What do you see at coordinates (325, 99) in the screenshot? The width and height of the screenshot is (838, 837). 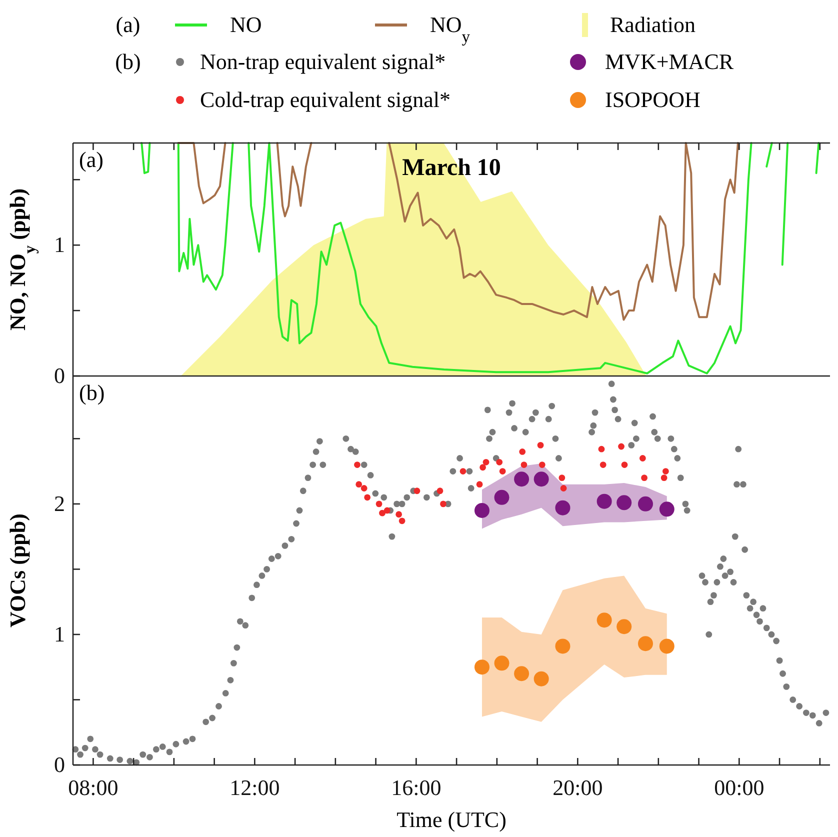 I see `legend-label: Cold-trap equivalent signal*` at bounding box center [325, 99].